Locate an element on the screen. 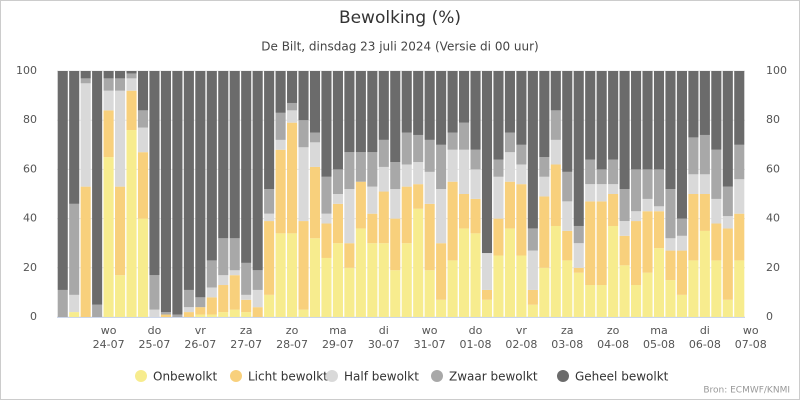 The height and width of the screenshot is (400, 800). y-tick-label: 100 is located at coordinates (26, 70).